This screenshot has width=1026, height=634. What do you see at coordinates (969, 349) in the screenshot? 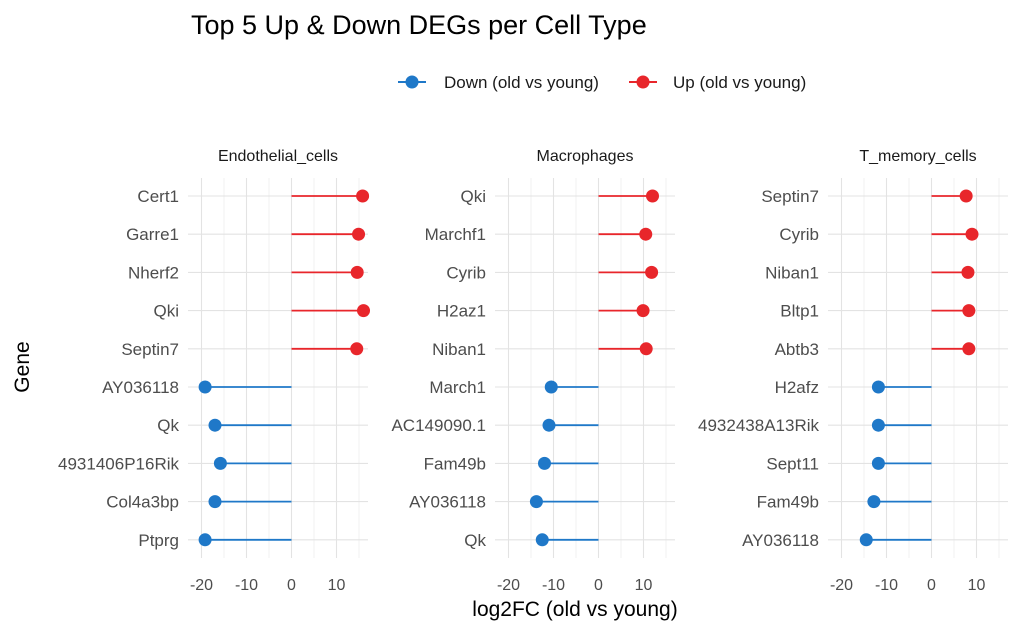
I see `lollipop-point-Abtb3` at bounding box center [969, 349].